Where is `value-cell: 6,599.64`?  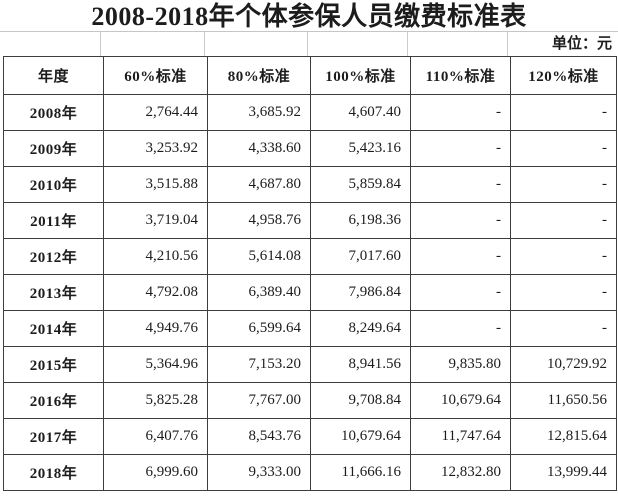 value-cell: 6,599.64 is located at coordinates (259, 328).